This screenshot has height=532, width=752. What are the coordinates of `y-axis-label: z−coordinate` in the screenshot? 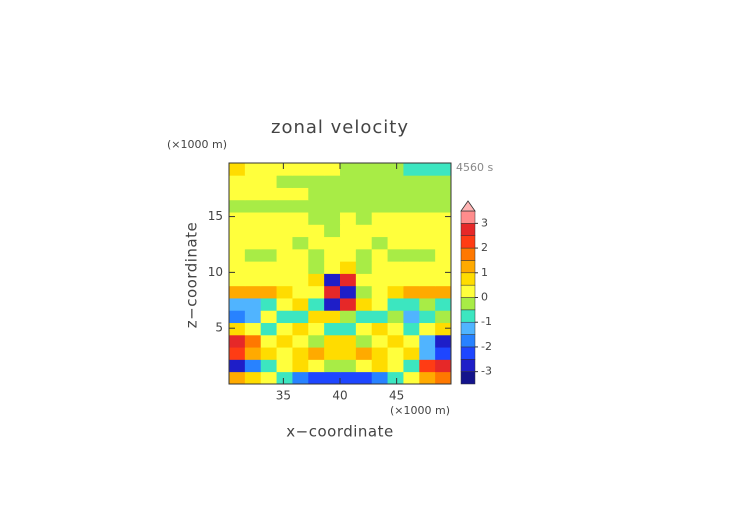 It's located at (192, 275).